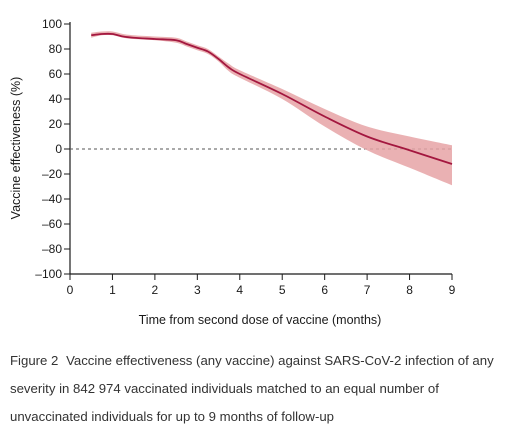 This screenshot has height=433, width=517. What do you see at coordinates (56, 74) in the screenshot?
I see `y-tick-label: 60` at bounding box center [56, 74].